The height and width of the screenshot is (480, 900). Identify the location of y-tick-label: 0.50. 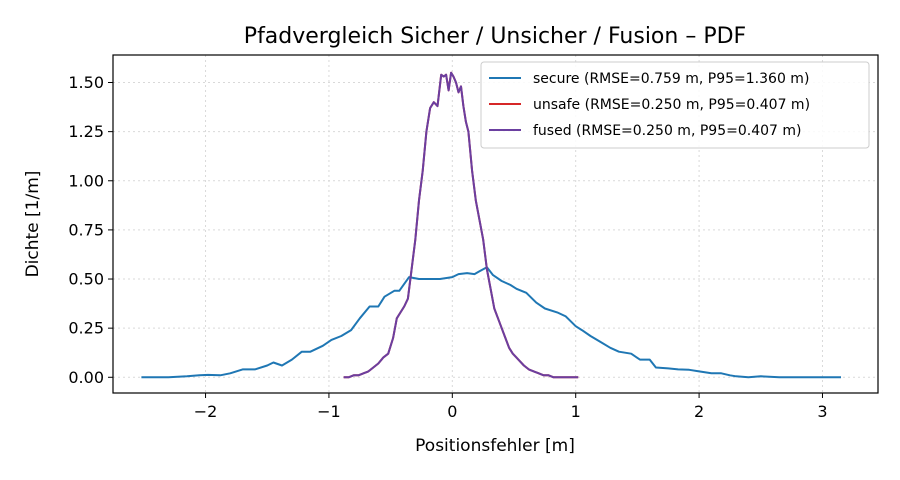
(86, 279).